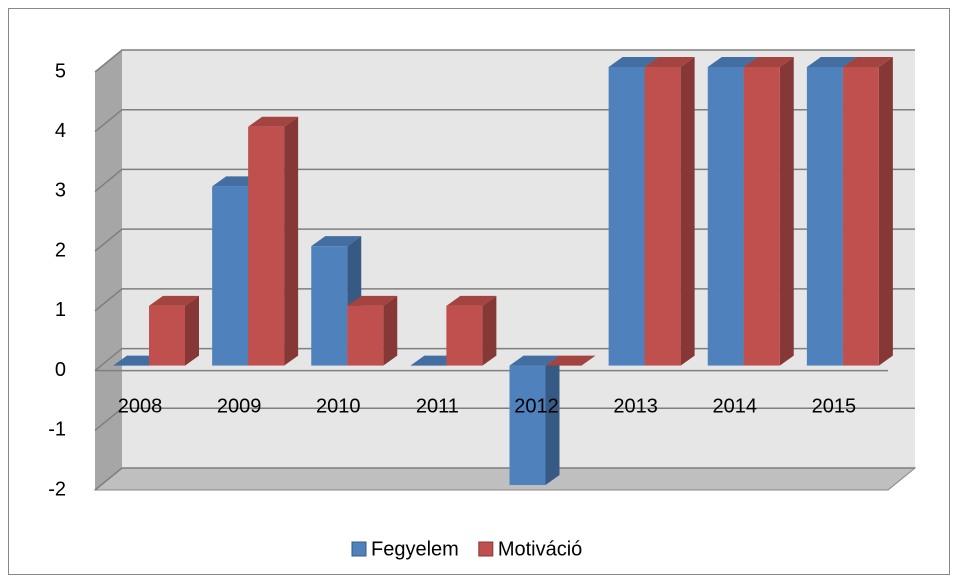 The image size is (958, 581). I want to click on x-tick-label: 2014, so click(735, 406).